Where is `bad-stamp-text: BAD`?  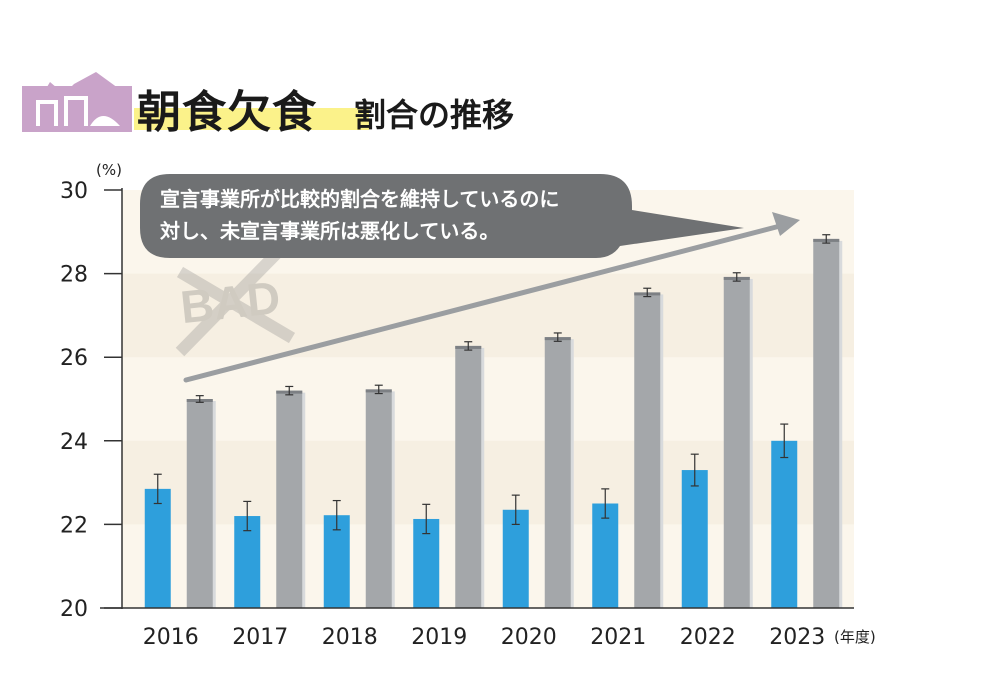
bad-stamp-text: BAD is located at coordinates (230, 302).